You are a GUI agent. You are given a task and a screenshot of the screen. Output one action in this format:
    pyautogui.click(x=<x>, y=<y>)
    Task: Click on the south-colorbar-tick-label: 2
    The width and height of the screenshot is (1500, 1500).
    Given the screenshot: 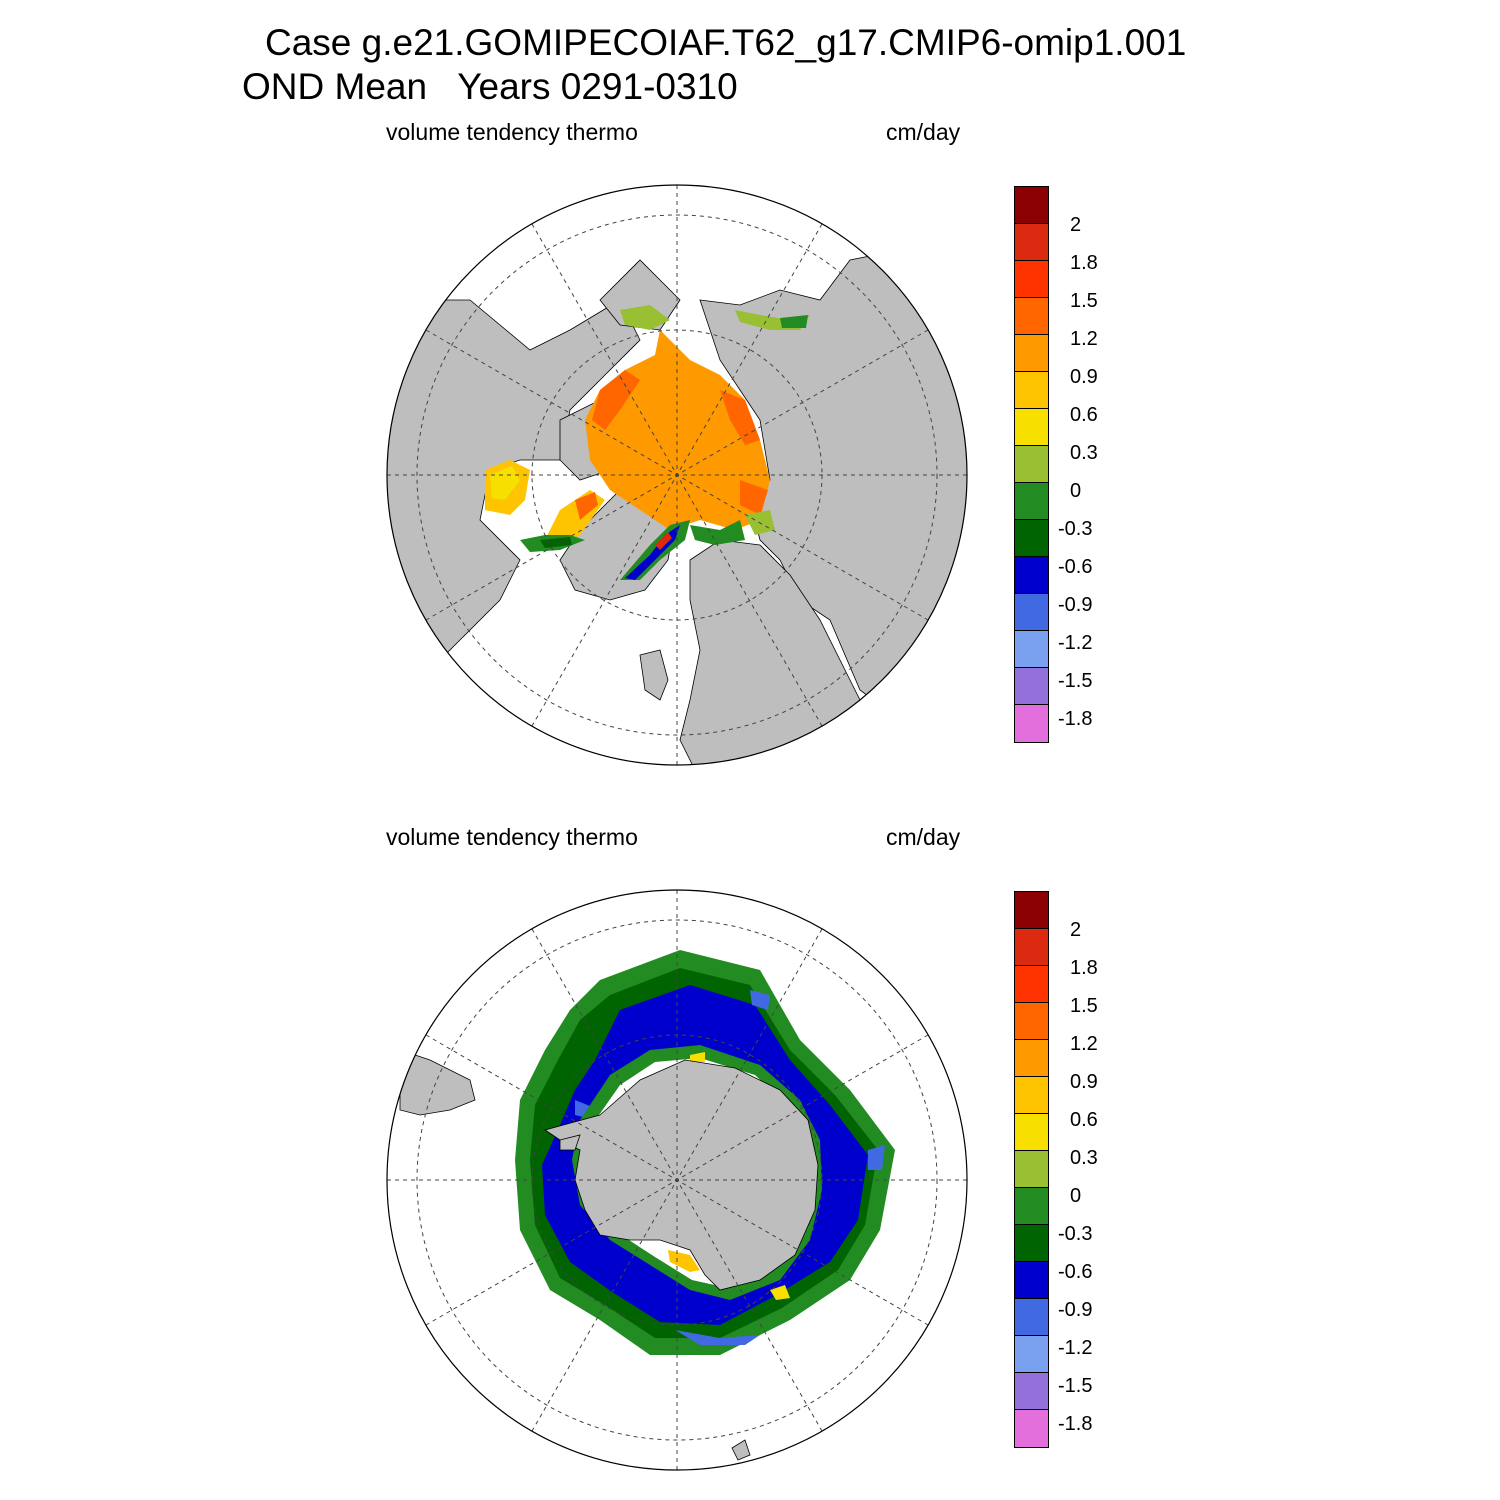 What is the action you would take?
    pyautogui.click(x=1076, y=930)
    